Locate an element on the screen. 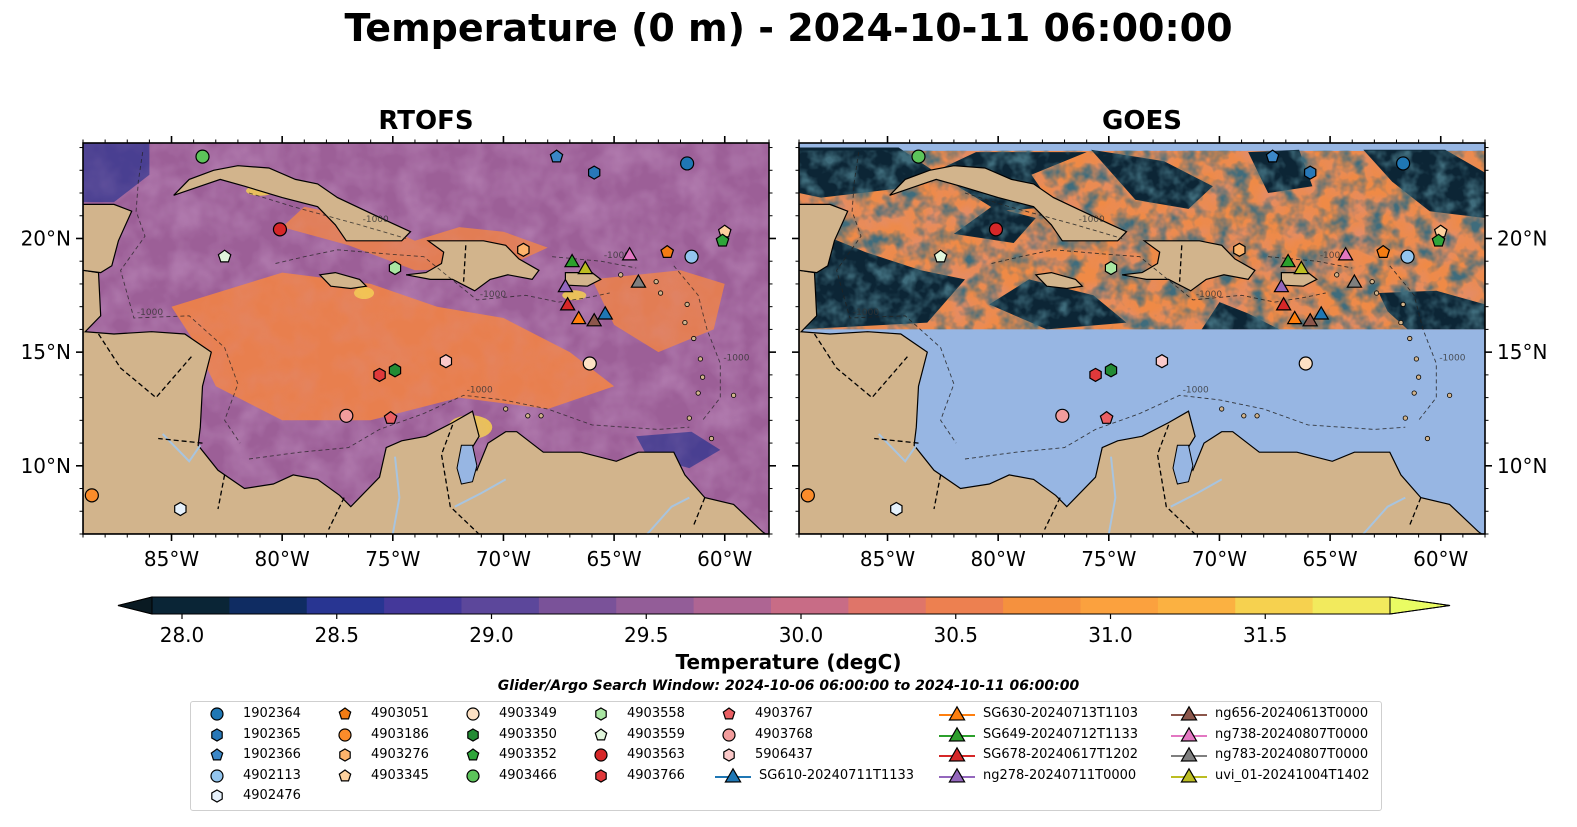  map-marker-ng738-20240807T0000 is located at coordinates (1345, 253).